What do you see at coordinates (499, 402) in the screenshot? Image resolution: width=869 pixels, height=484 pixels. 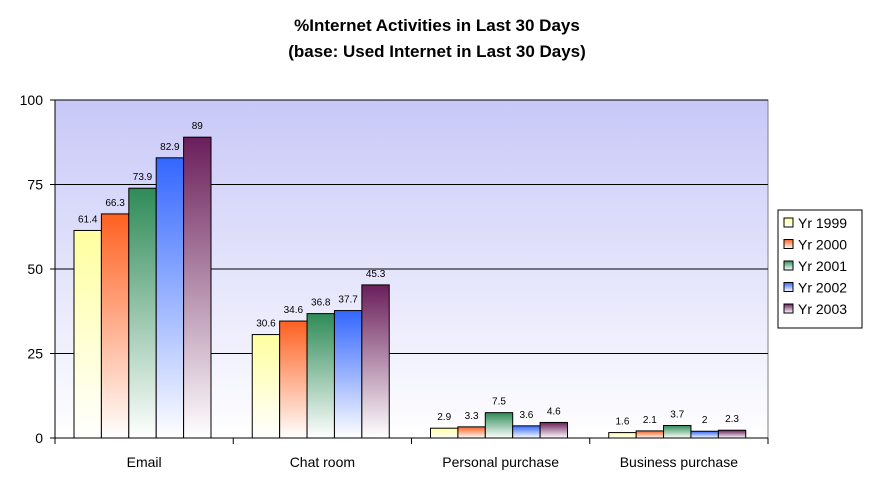 I see `data-label: 7.5` at bounding box center [499, 402].